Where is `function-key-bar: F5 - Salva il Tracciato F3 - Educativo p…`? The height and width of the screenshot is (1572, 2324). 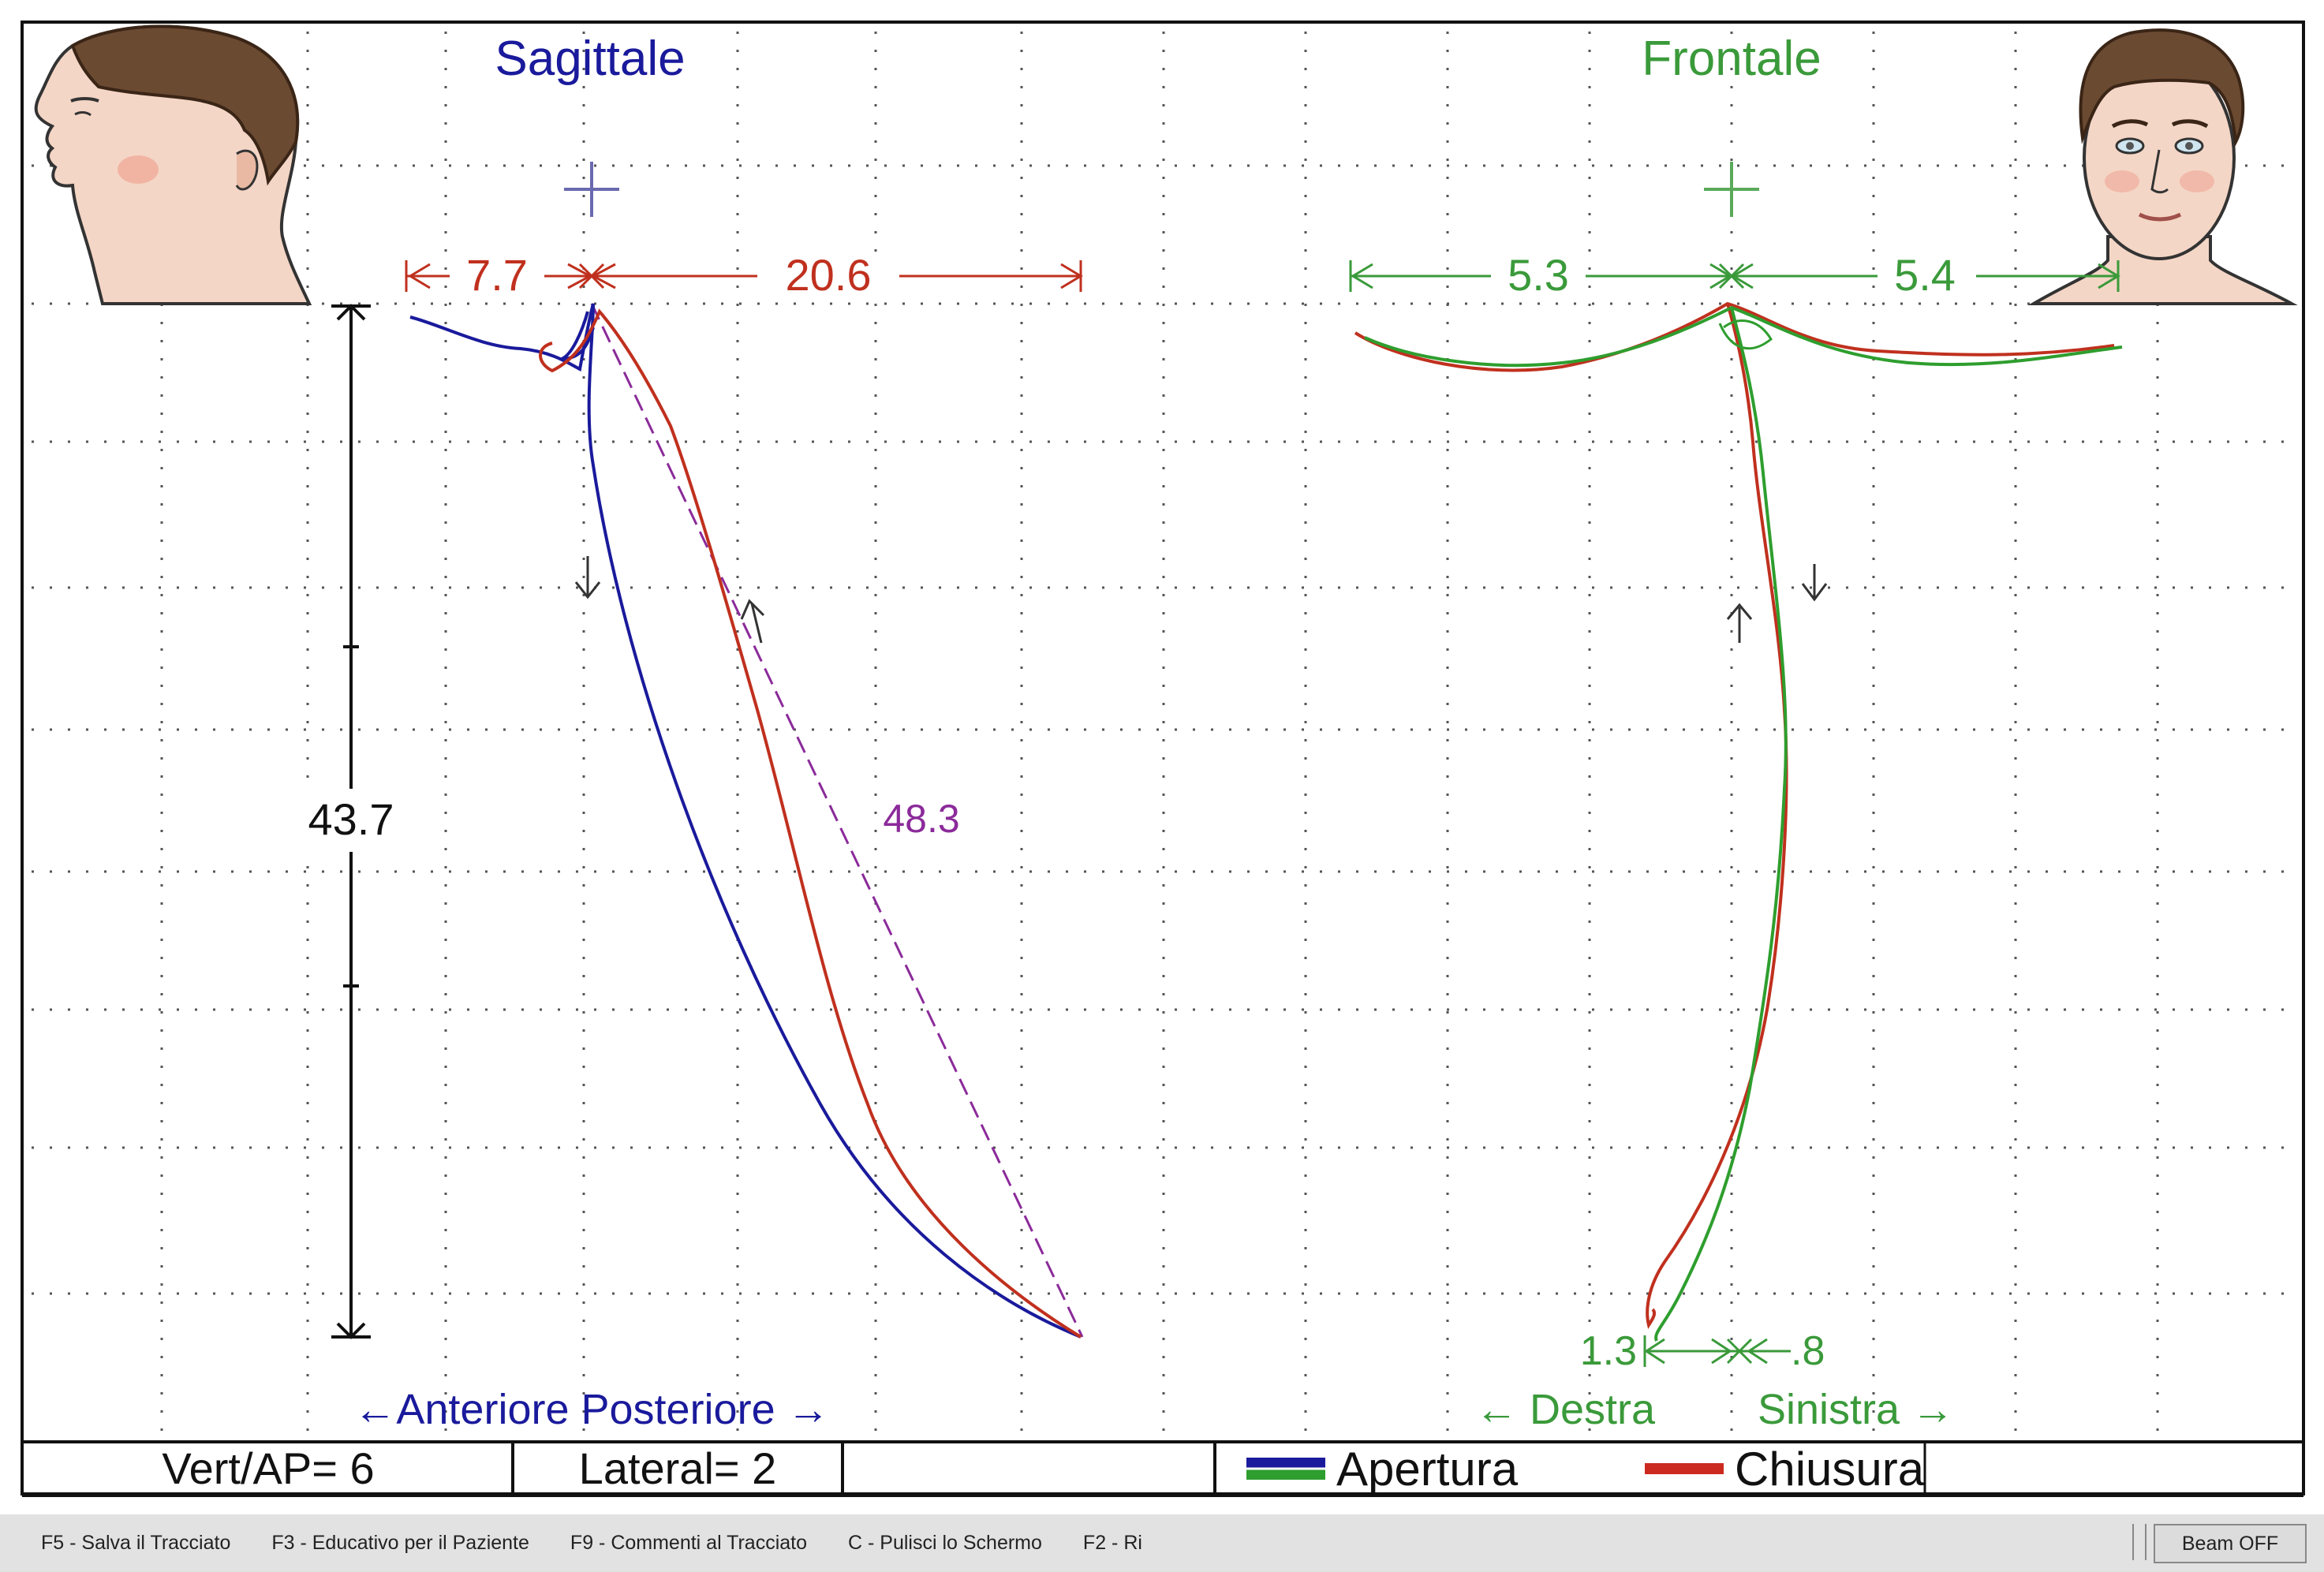
function-key-bar: F5 - Salva il Tracciato F3 - Educativo p… is located at coordinates (1162, 1543).